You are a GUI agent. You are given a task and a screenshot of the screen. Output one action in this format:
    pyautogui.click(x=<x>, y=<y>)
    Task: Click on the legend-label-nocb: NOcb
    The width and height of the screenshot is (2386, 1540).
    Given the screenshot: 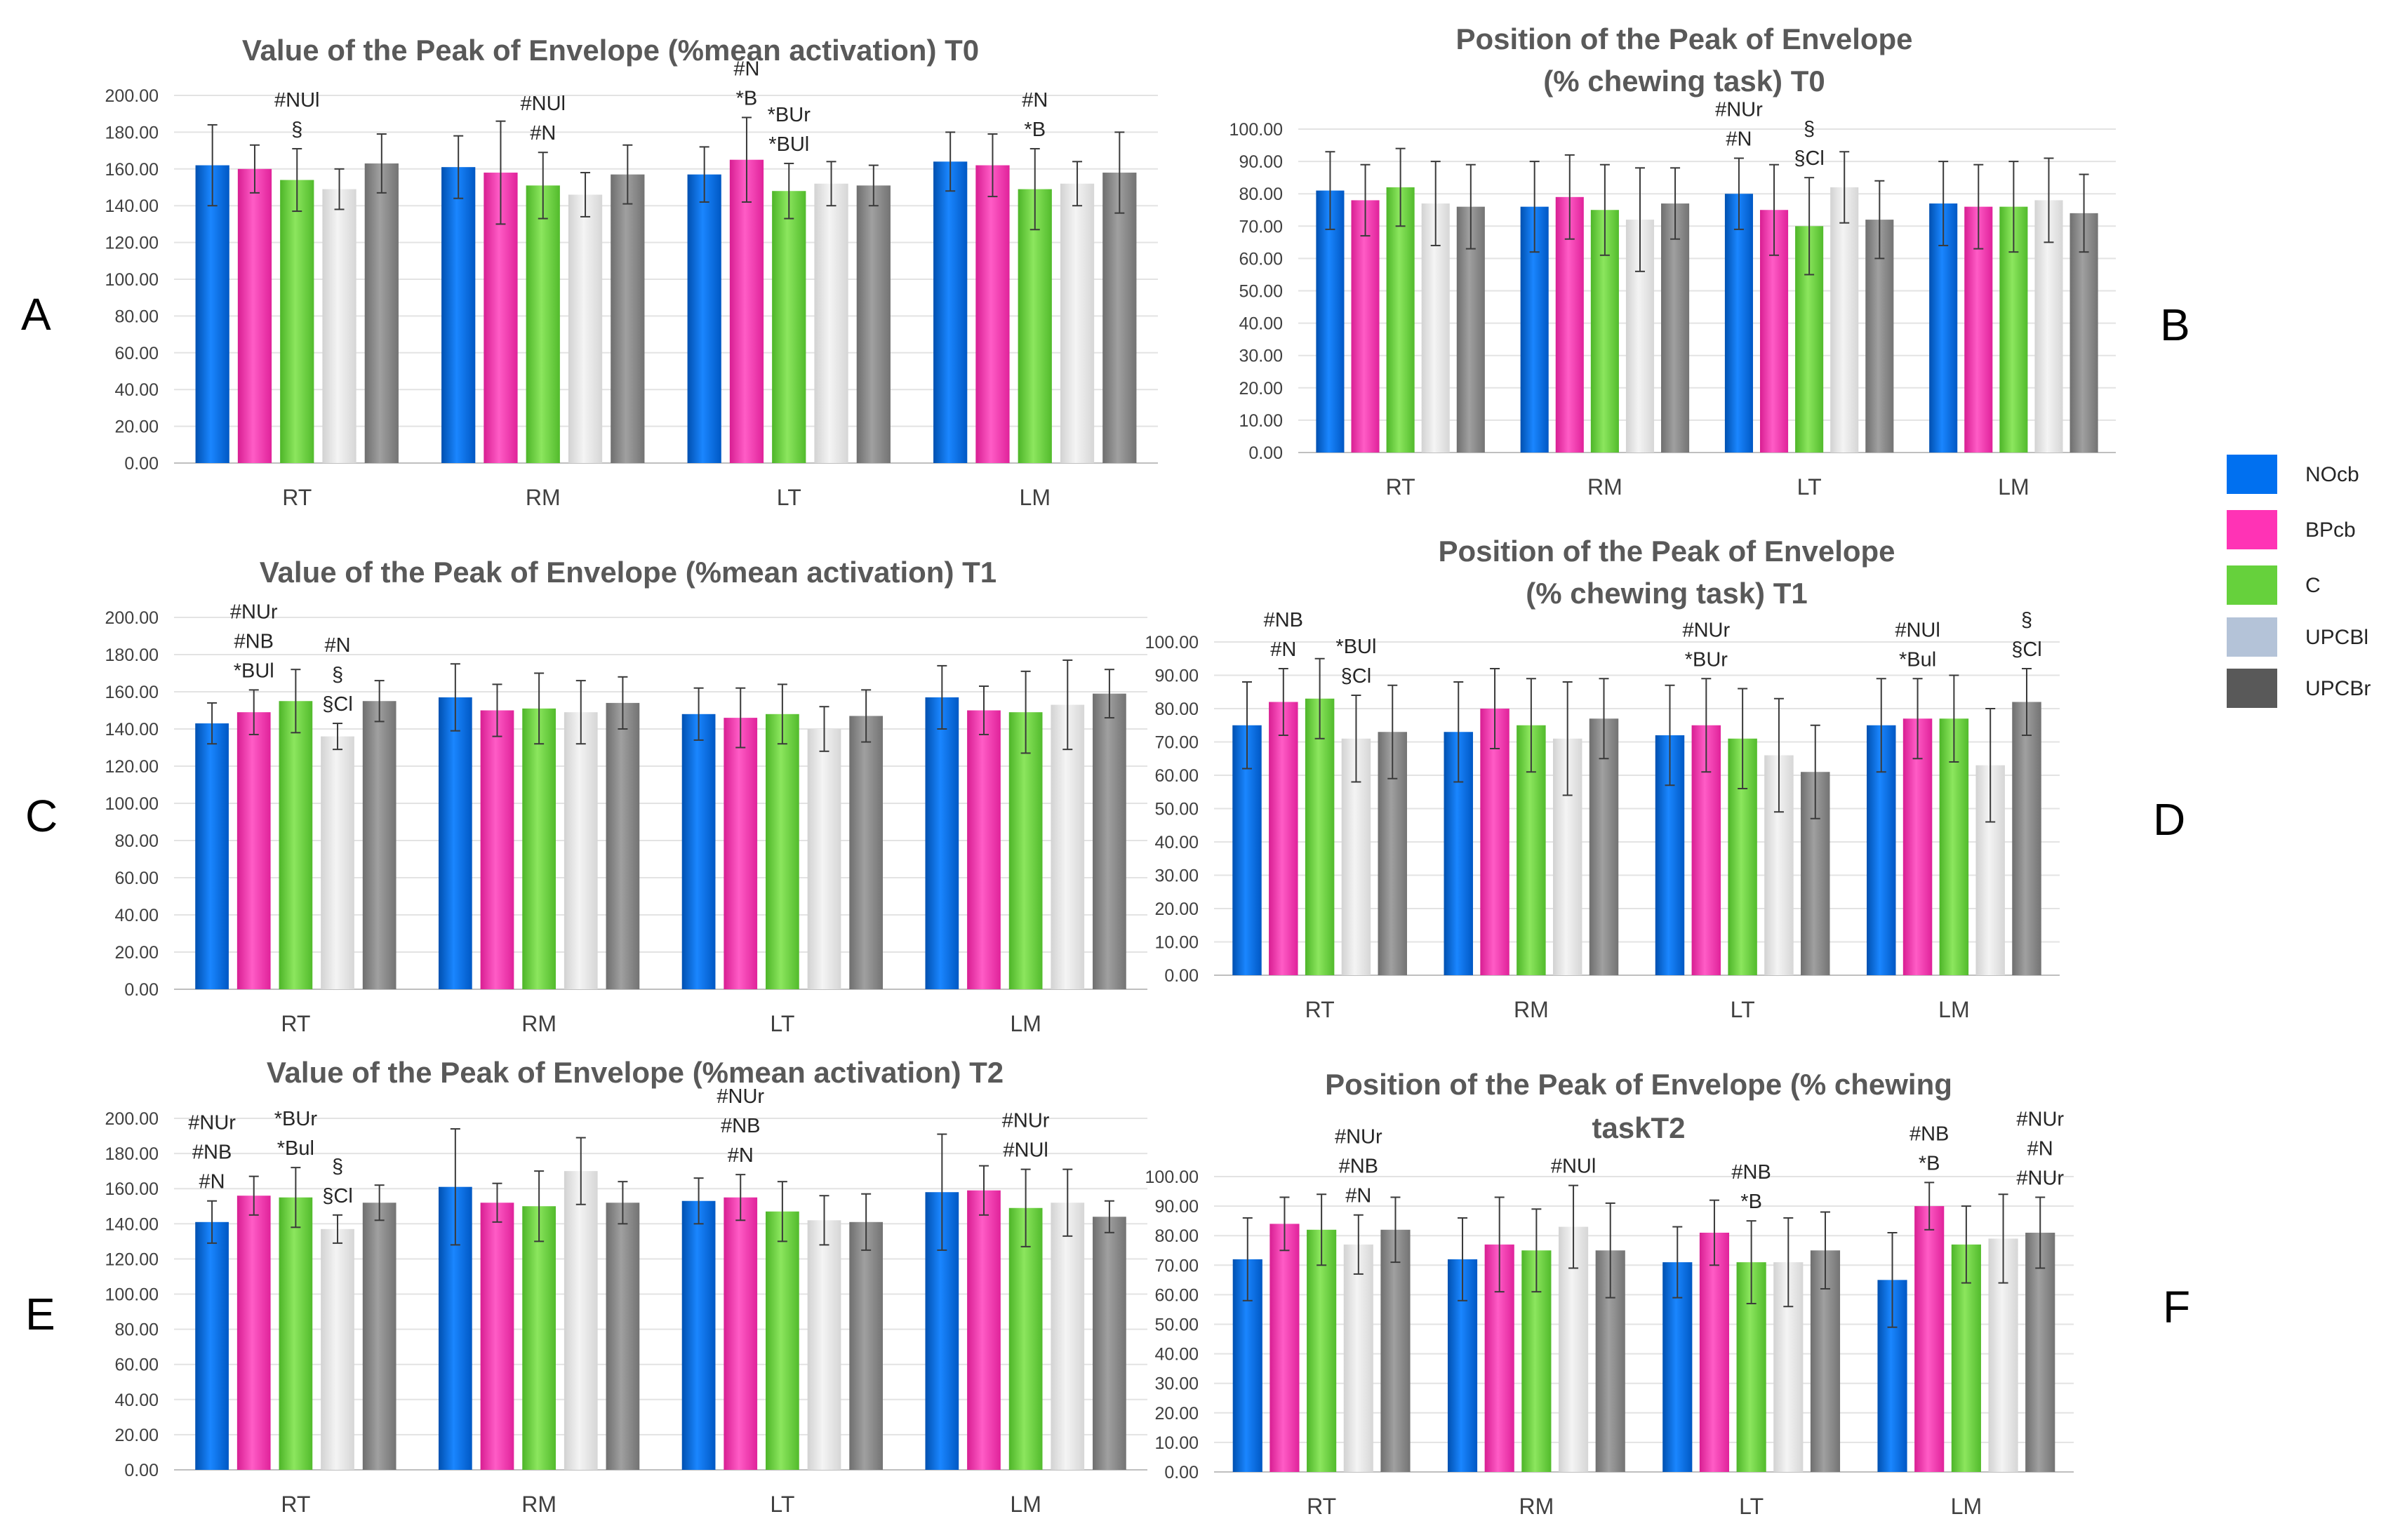 What is the action you would take?
    pyautogui.click(x=2332, y=474)
    